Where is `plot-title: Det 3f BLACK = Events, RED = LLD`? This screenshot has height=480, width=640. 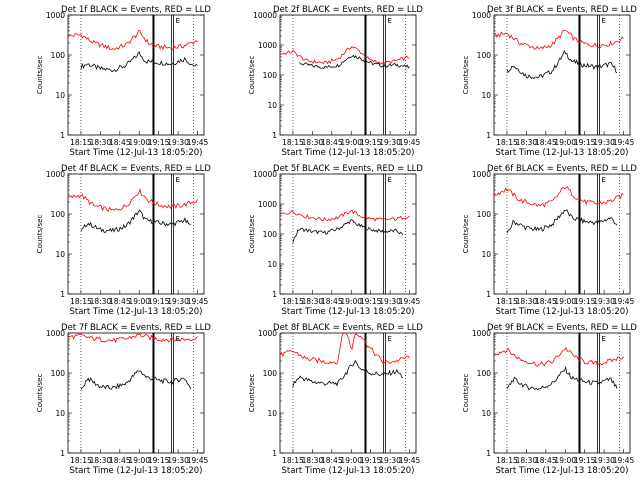 plot-title: Det 3f BLACK = Events, RED = LLD is located at coordinates (562, 10).